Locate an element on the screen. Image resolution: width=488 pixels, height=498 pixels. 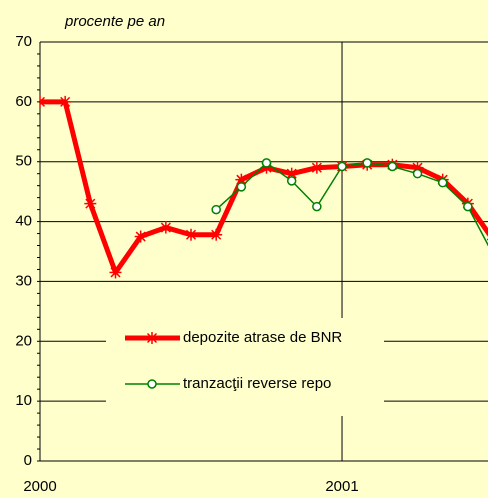
x-tick-label: 2001 is located at coordinates (341, 486).